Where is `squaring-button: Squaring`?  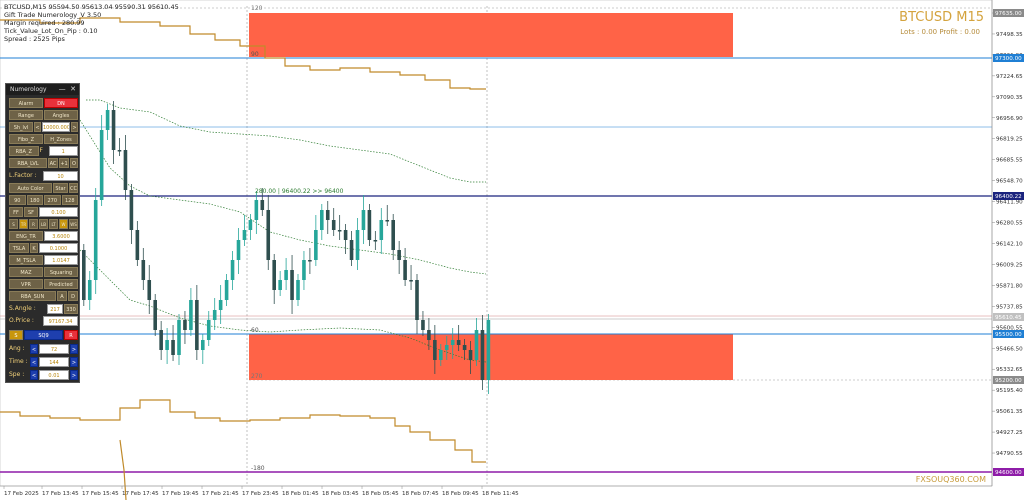 squaring-button: Squaring is located at coordinates (61, 272).